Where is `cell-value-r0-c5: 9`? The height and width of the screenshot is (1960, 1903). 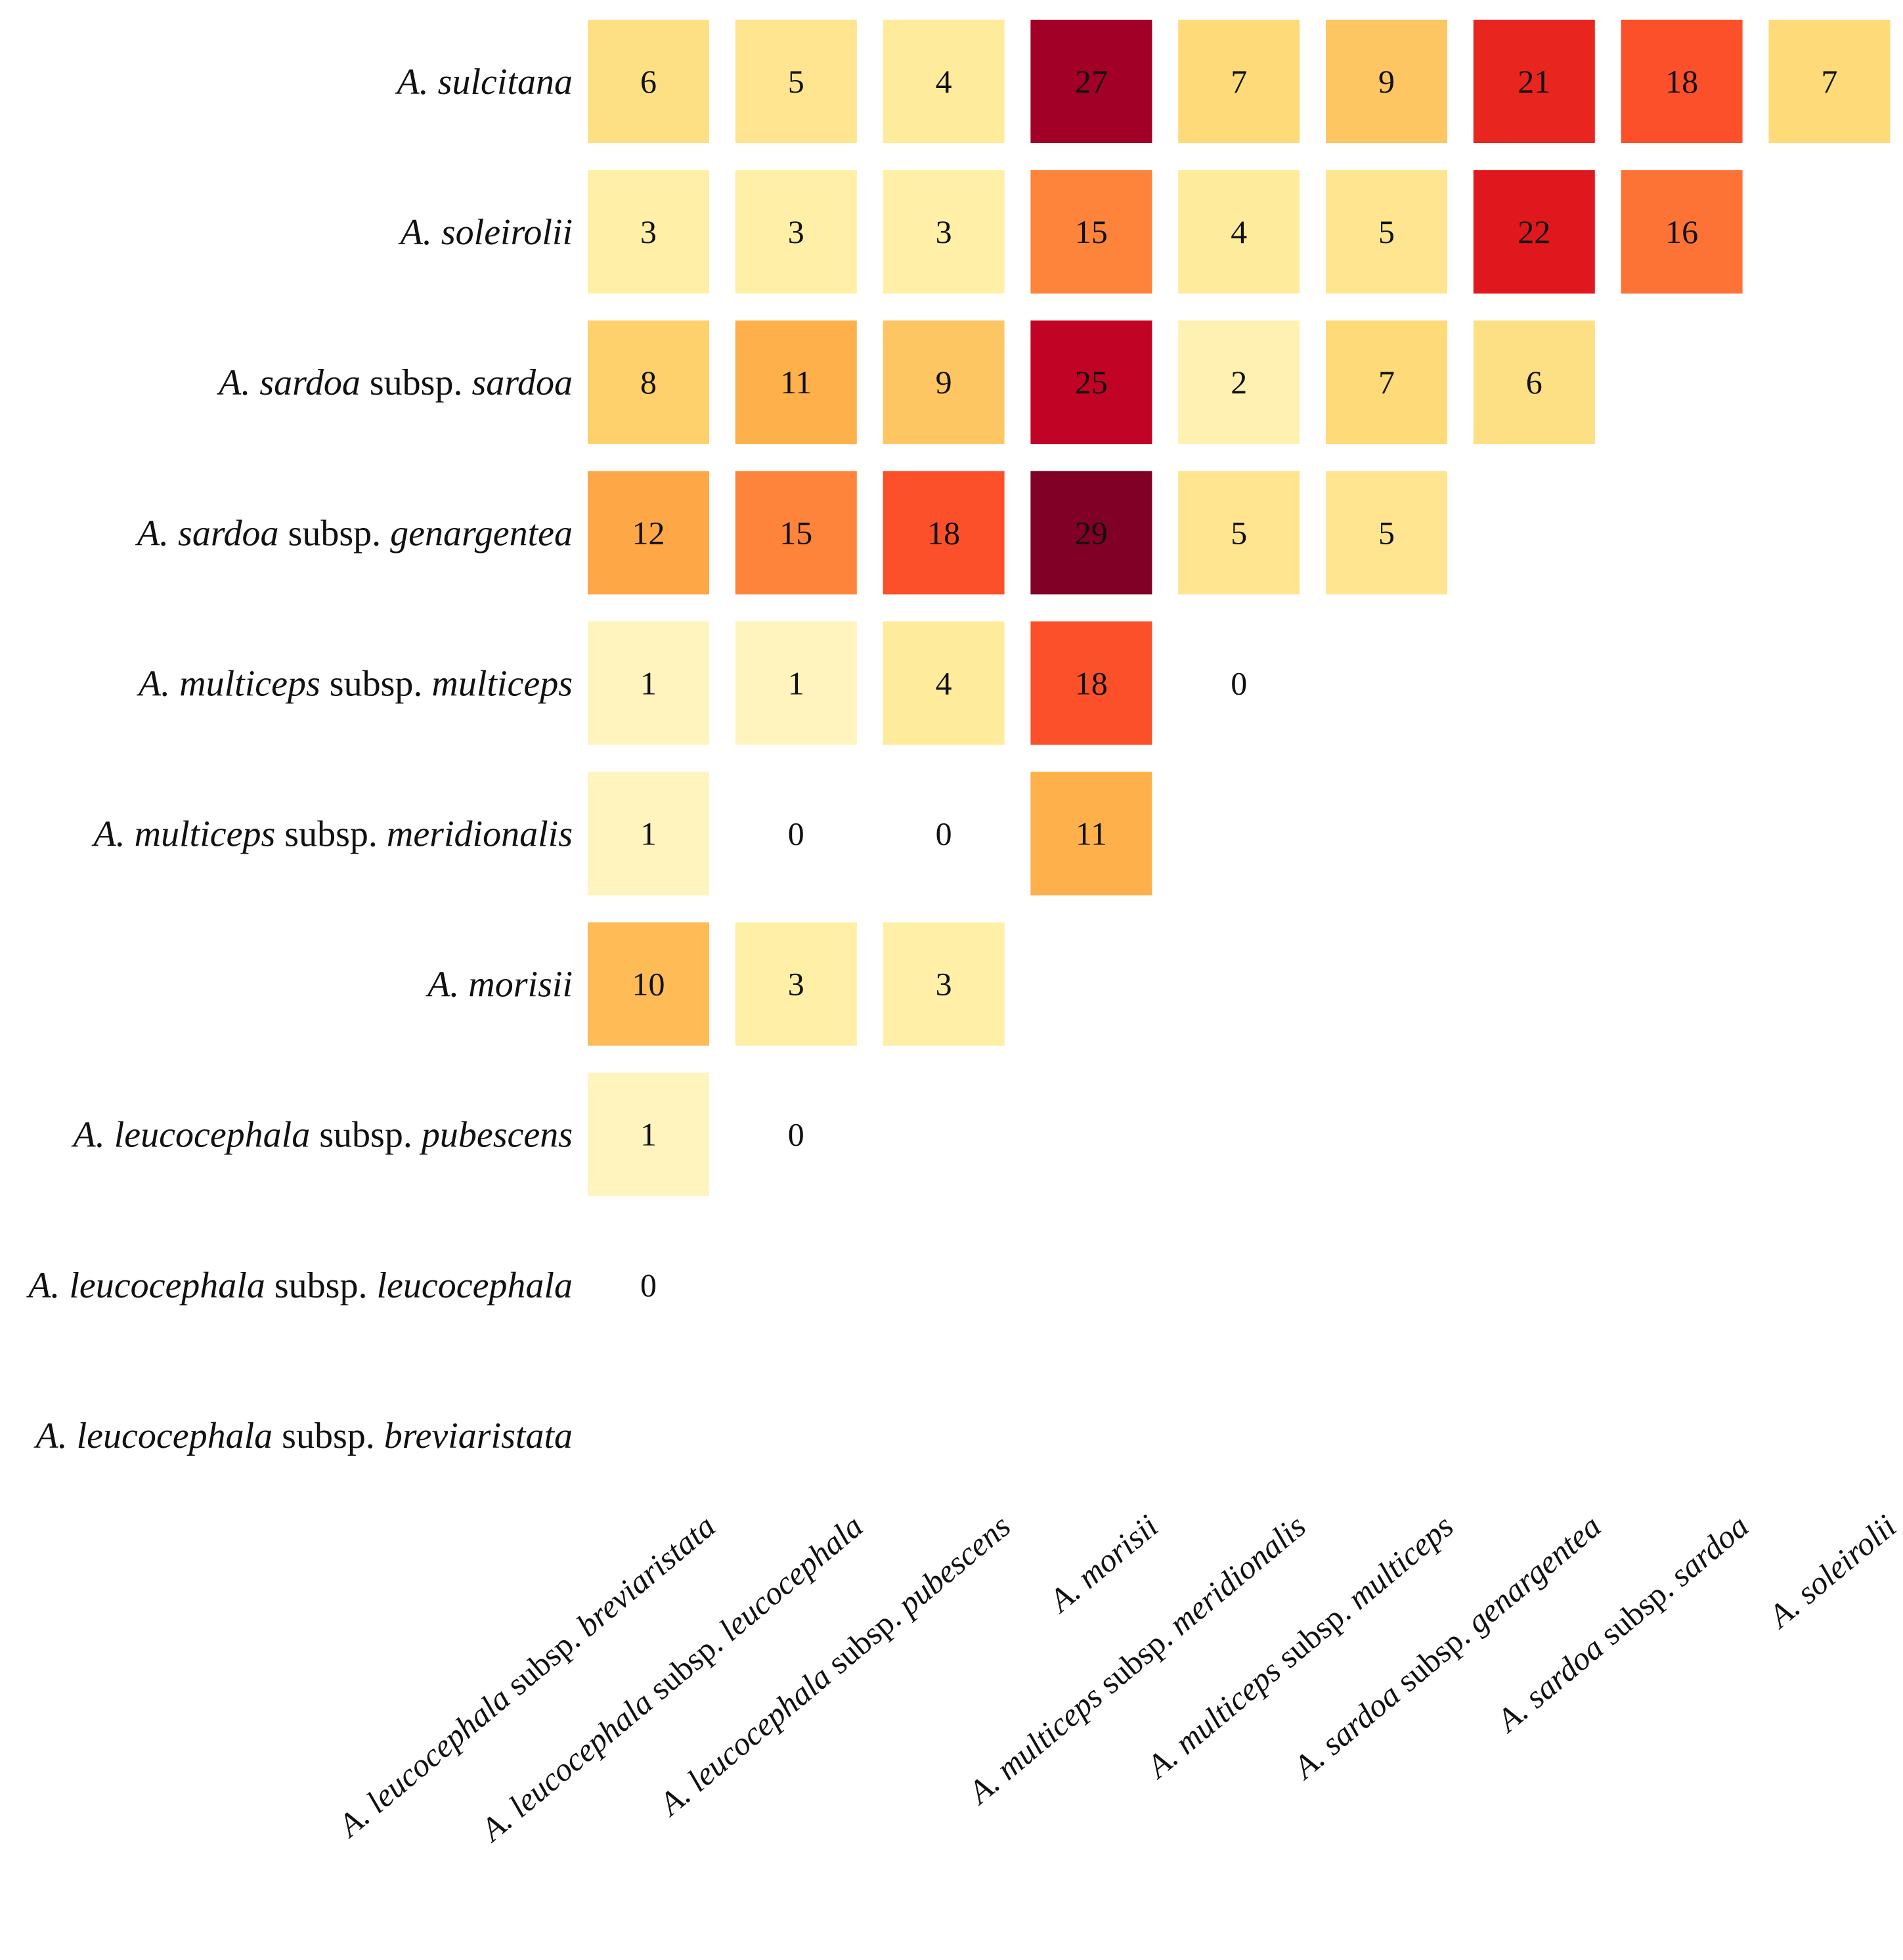 cell-value-r0-c5: 9 is located at coordinates (1386, 82).